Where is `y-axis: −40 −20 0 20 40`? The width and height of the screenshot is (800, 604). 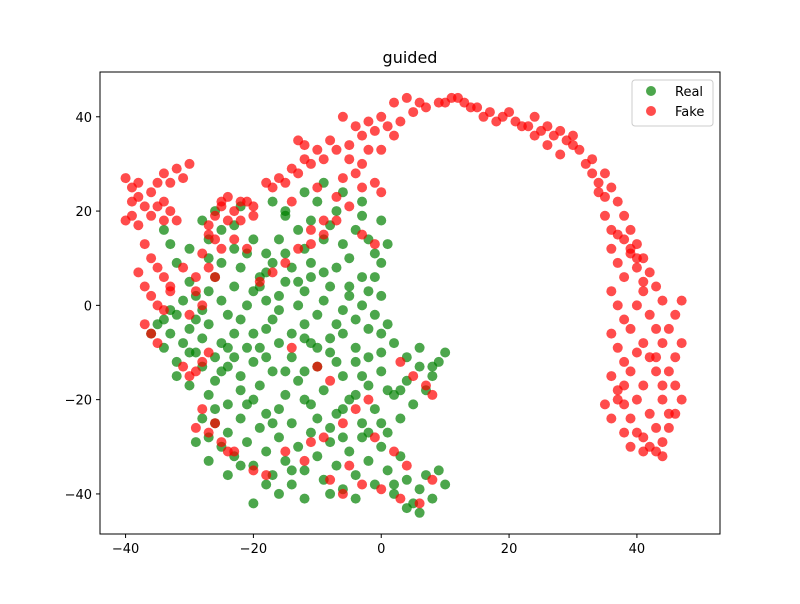
y-axis: −40 −20 0 20 40 is located at coordinates (82, 307).